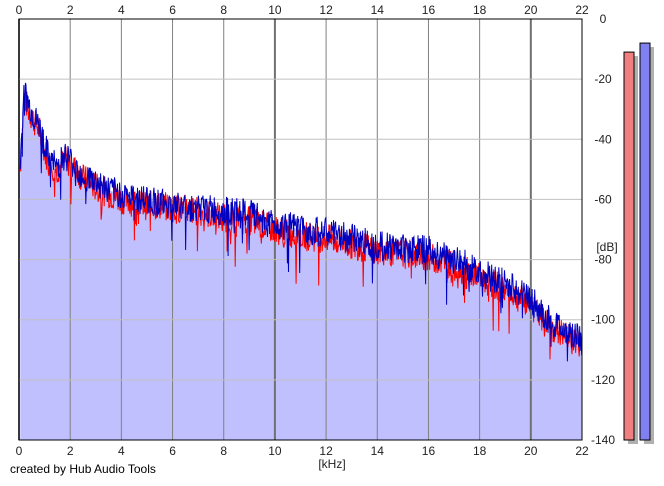 The height and width of the screenshot is (486, 664). What do you see at coordinates (480, 451) in the screenshot?
I see `x-tick-label-bottom: 18` at bounding box center [480, 451].